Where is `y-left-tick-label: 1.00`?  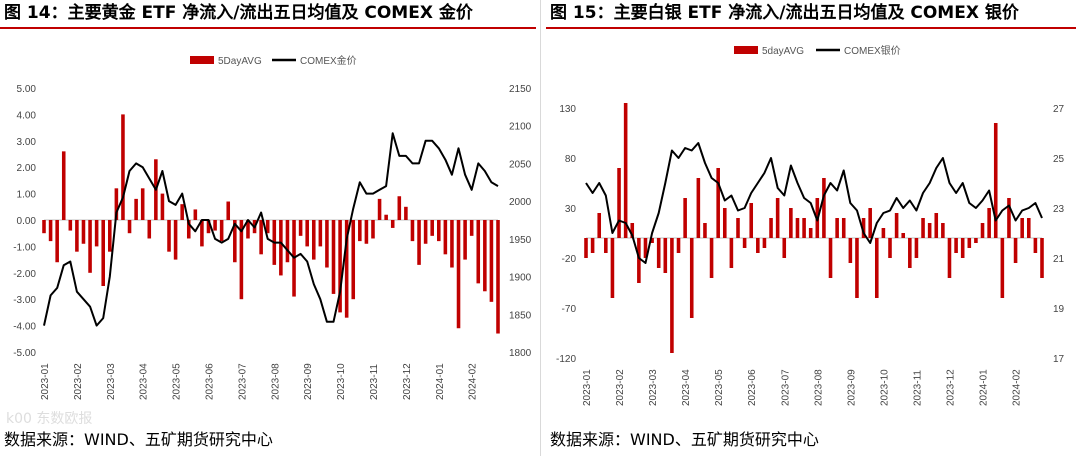
y-left-tick-label: 1.00 is located at coordinates (27, 195).